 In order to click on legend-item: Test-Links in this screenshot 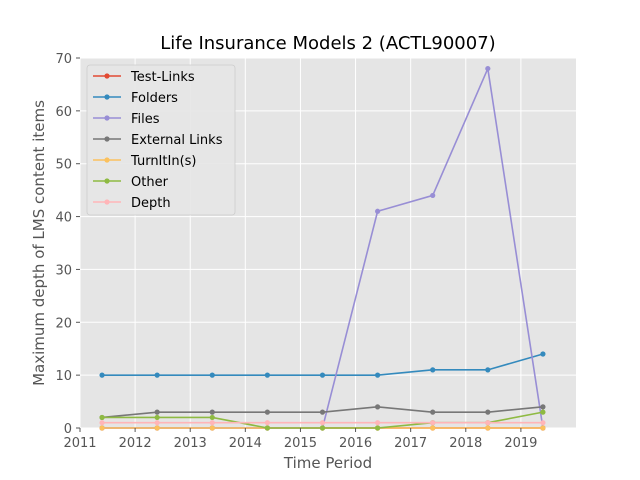, I will do `click(144, 77)`.